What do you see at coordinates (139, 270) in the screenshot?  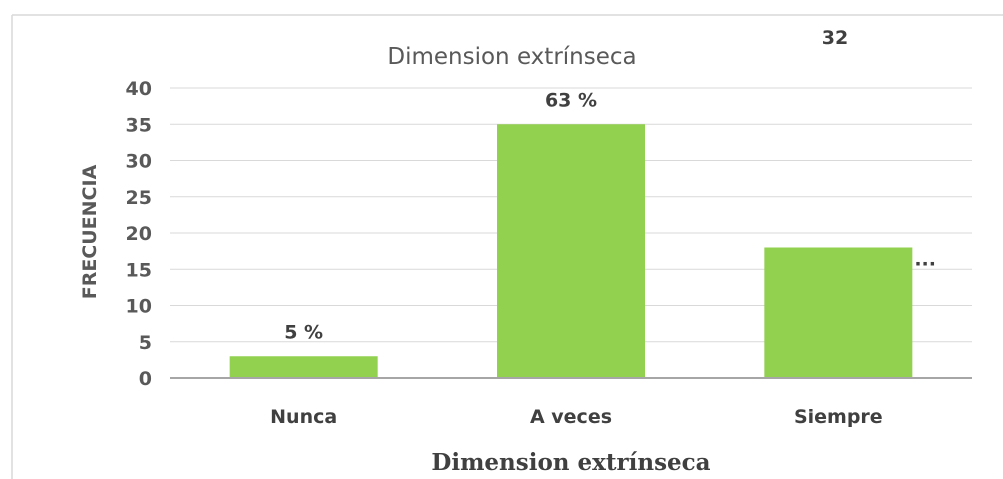 I see `y-tick-label: 15` at bounding box center [139, 270].